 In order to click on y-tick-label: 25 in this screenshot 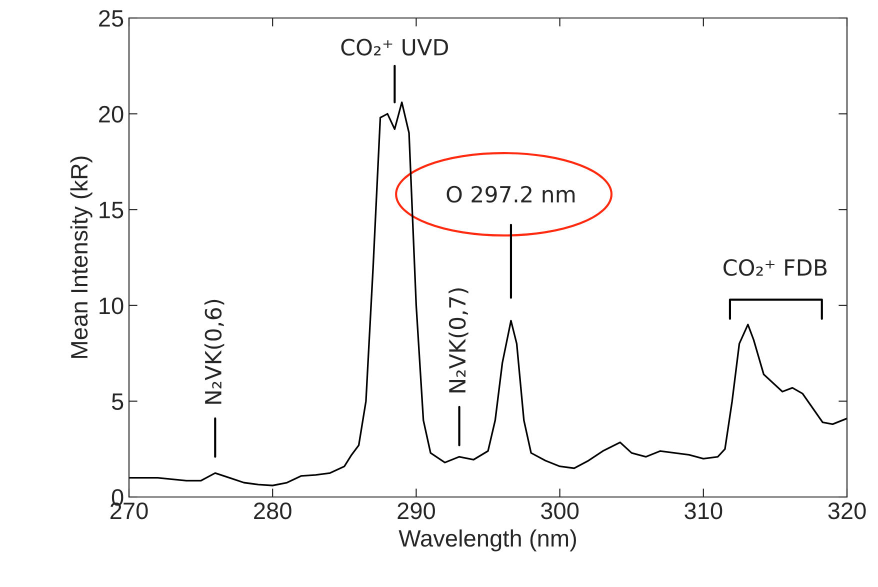, I will do `click(111, 18)`.